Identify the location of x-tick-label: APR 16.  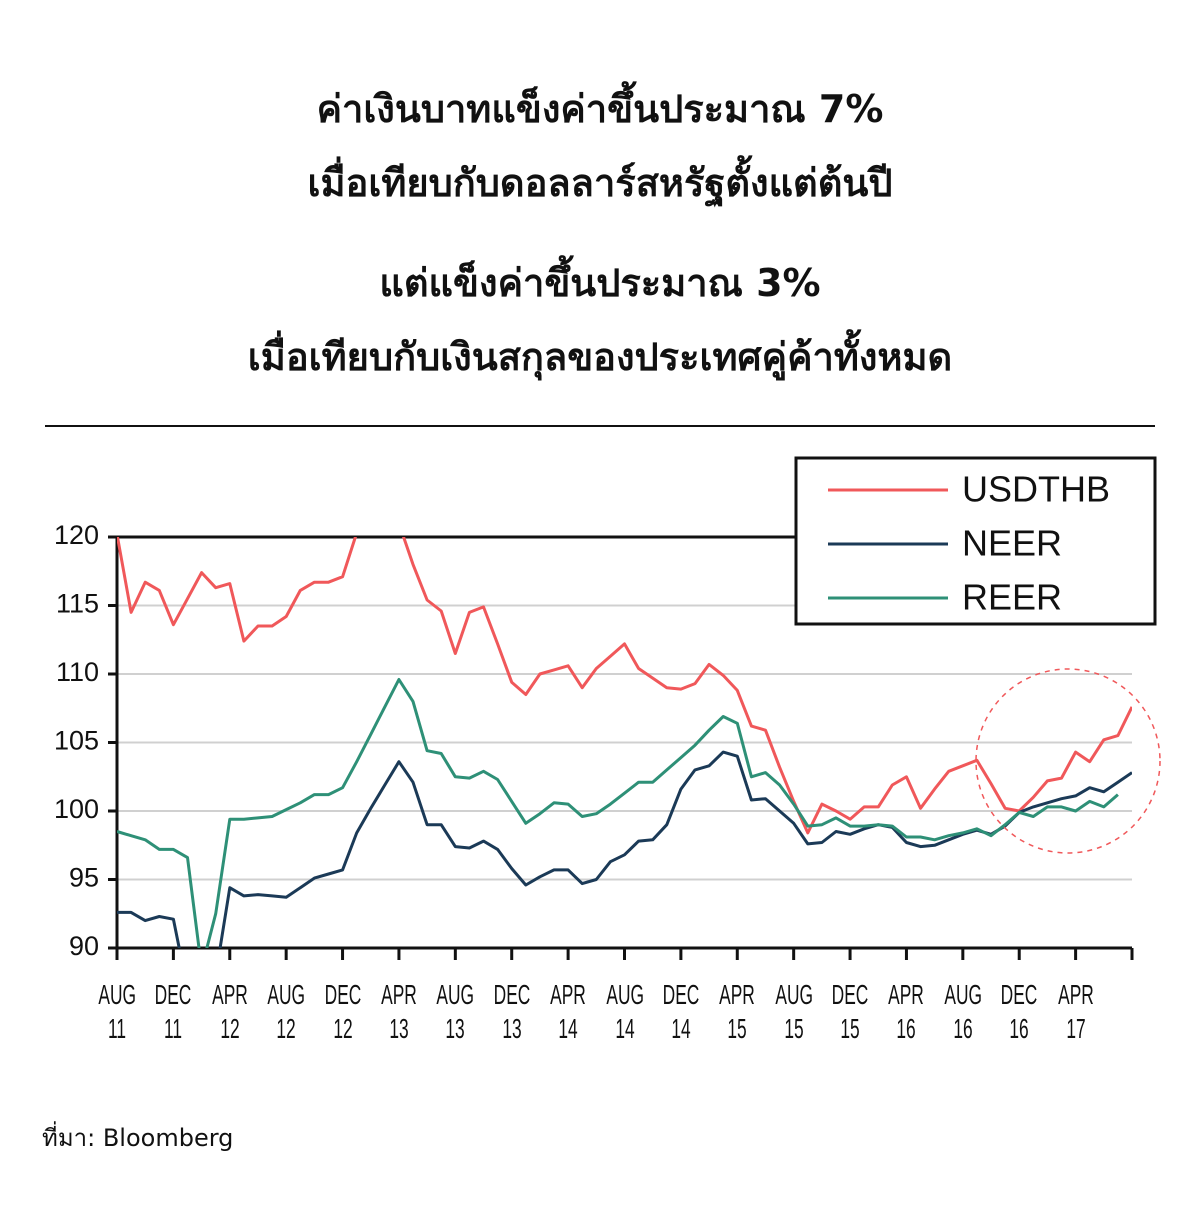
(906, 1011).